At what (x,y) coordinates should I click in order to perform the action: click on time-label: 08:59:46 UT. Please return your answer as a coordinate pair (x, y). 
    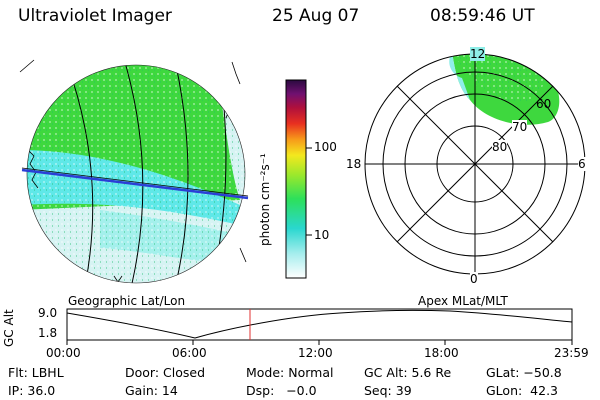
    Looking at the image, I should click on (482, 16).